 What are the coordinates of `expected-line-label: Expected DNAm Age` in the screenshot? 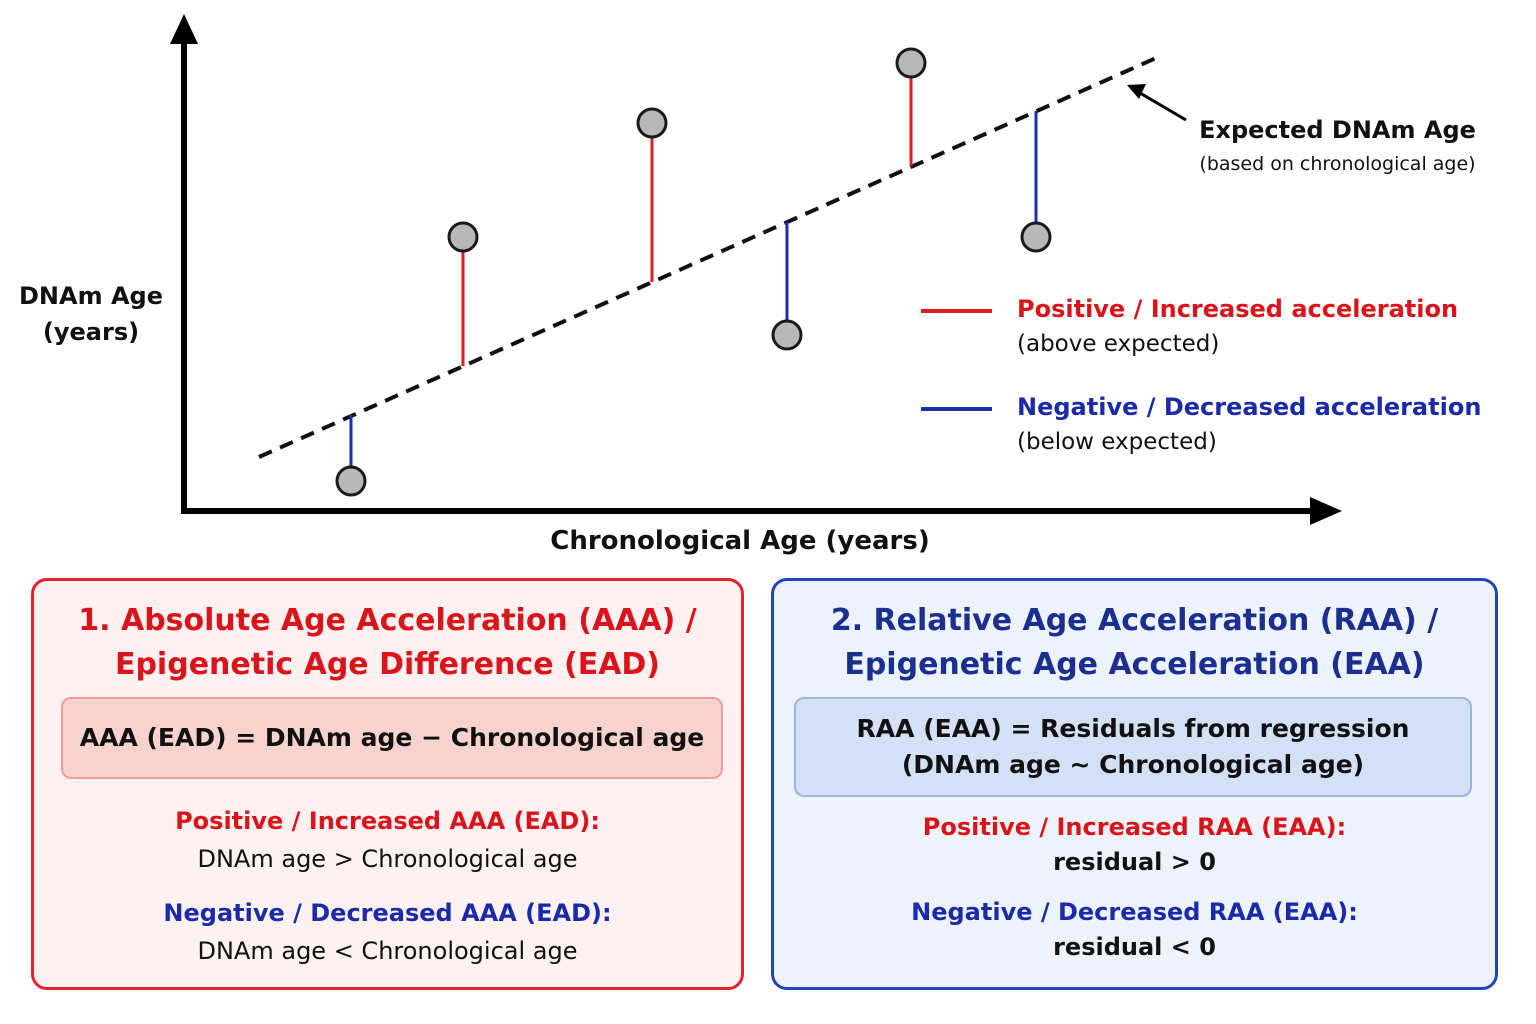 It's located at (1337, 130).